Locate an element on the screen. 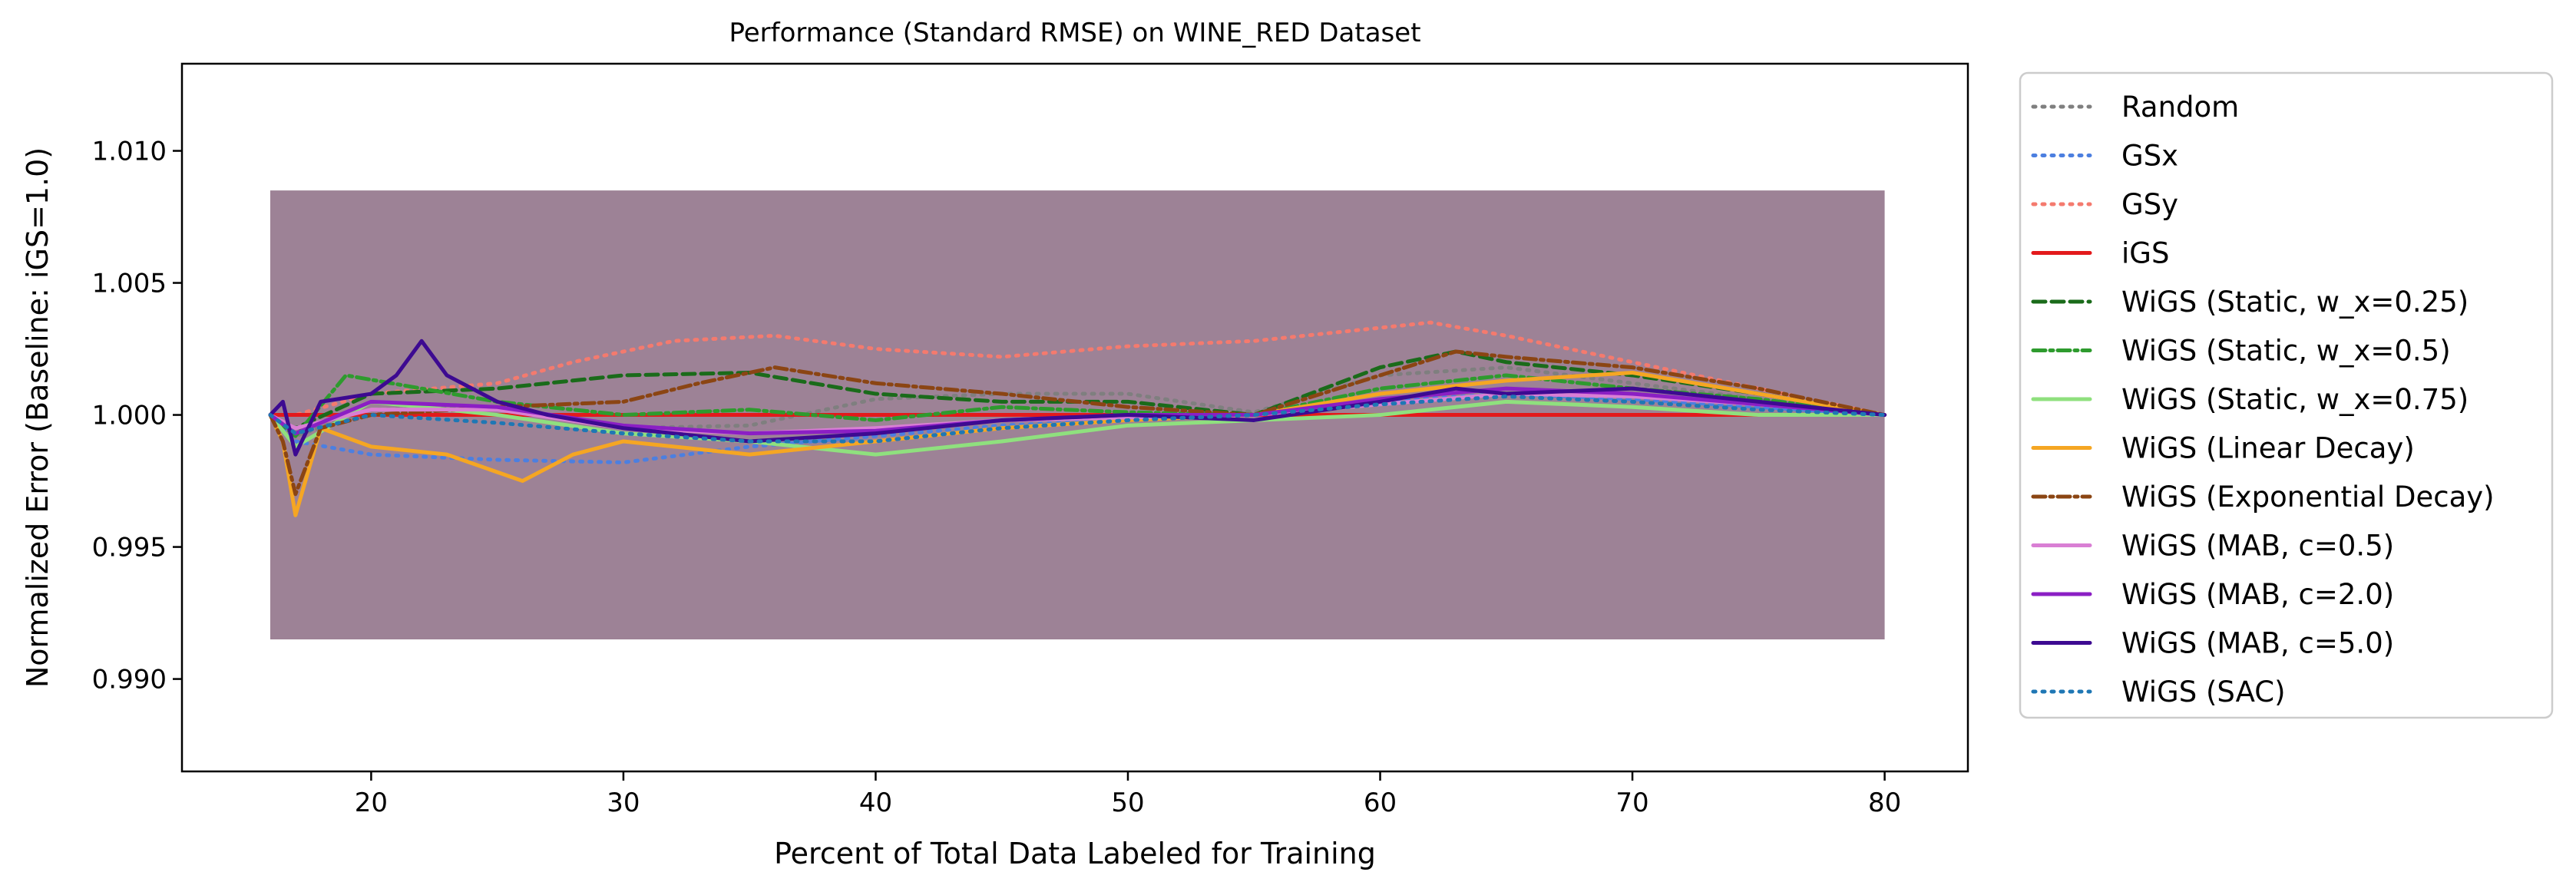 The image size is (2576, 895). x-tick-label: 80 is located at coordinates (1884, 803).